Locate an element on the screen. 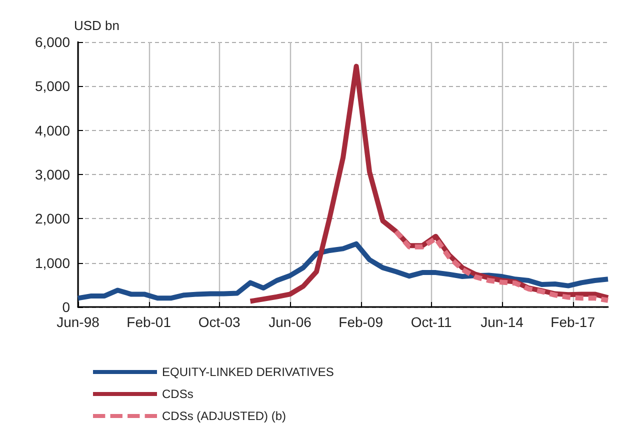 This screenshot has height=439, width=624. y-axis-title: USD bn is located at coordinates (97, 25).